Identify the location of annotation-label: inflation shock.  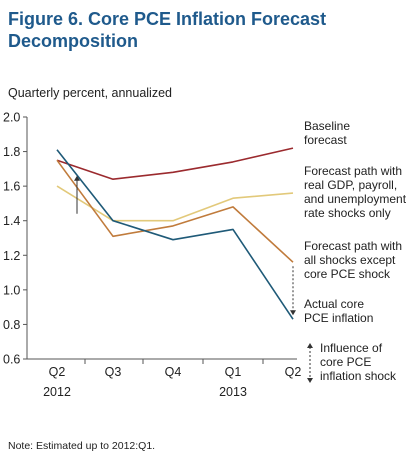
(358, 376).